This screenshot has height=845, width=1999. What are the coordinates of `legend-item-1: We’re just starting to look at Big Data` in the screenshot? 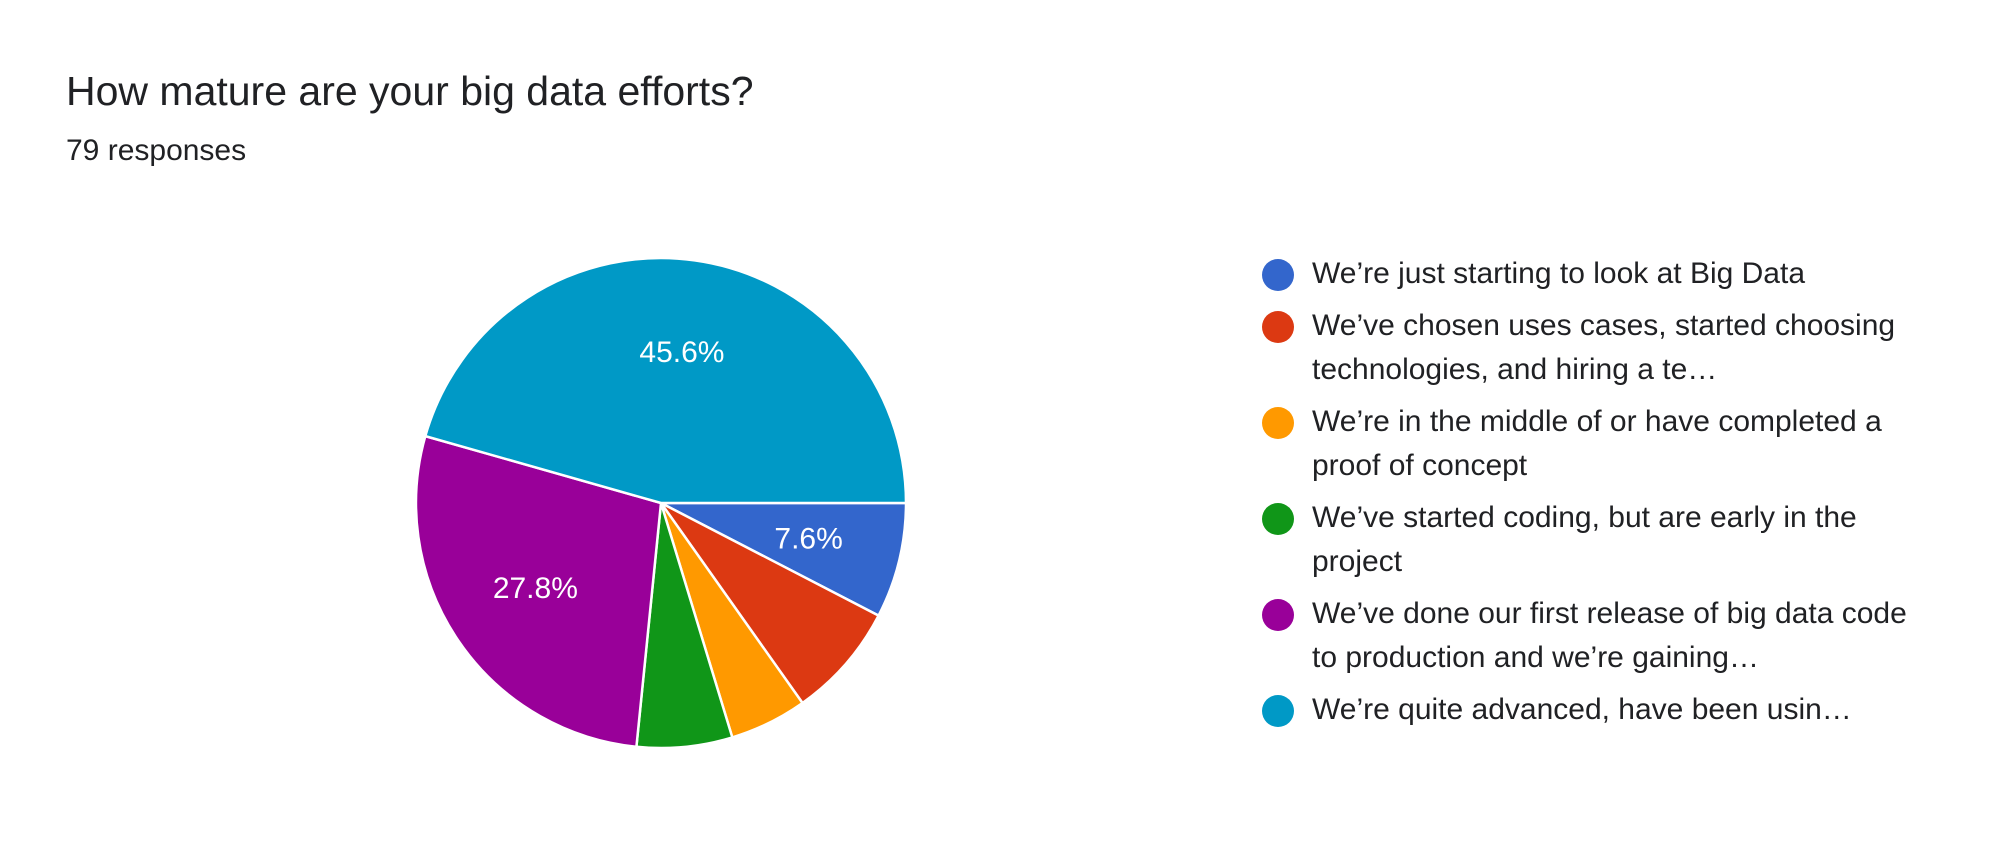 It's located at (1592, 274).